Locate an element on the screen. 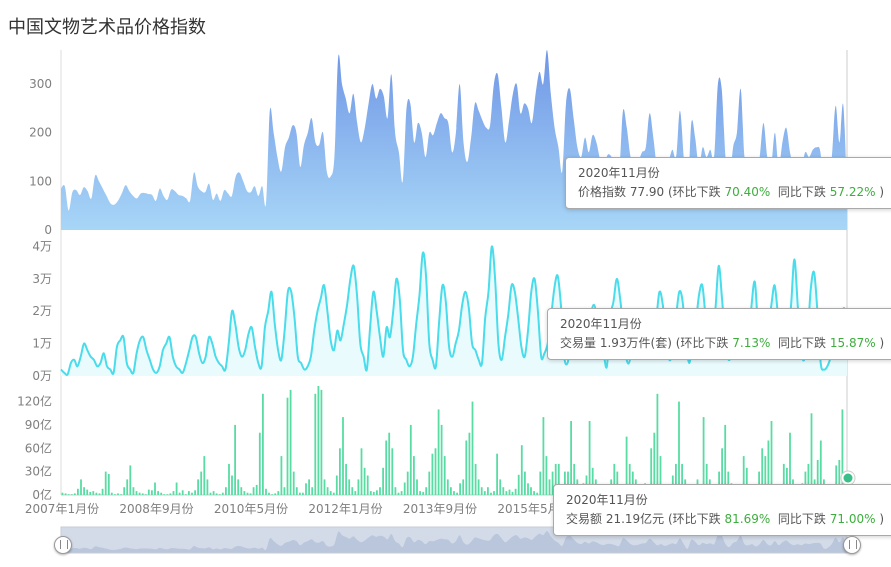  amount-tooltip-yoy-label: 同比下跌 is located at coordinates (801, 519).